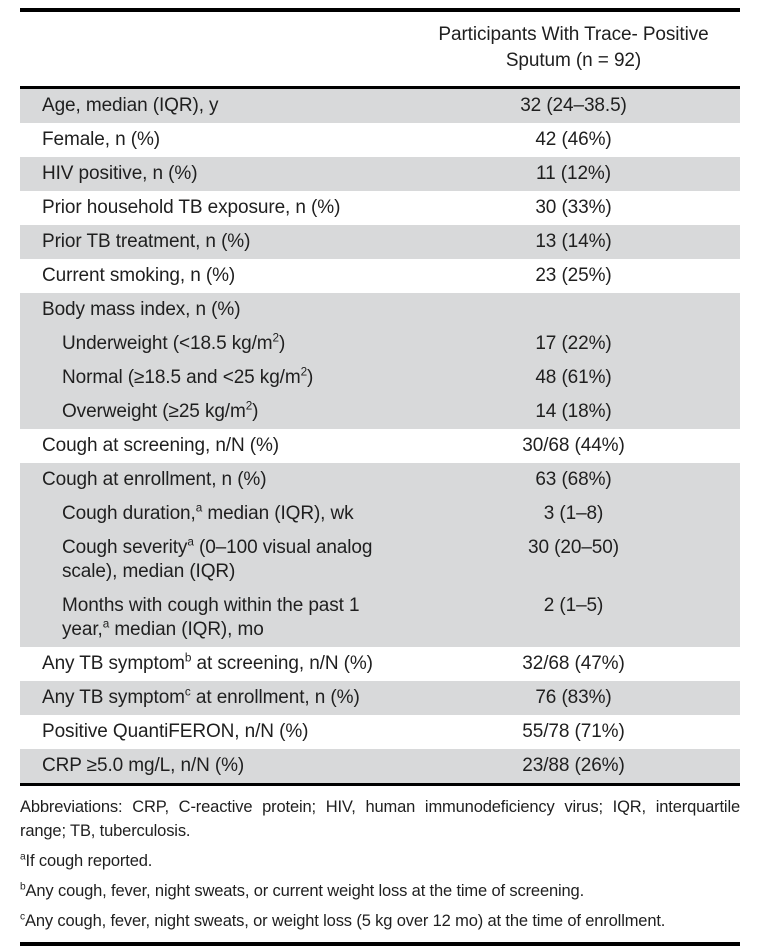 This screenshot has height=947, width=758. I want to click on row-label: Age, median (IQR), y, so click(130, 105).